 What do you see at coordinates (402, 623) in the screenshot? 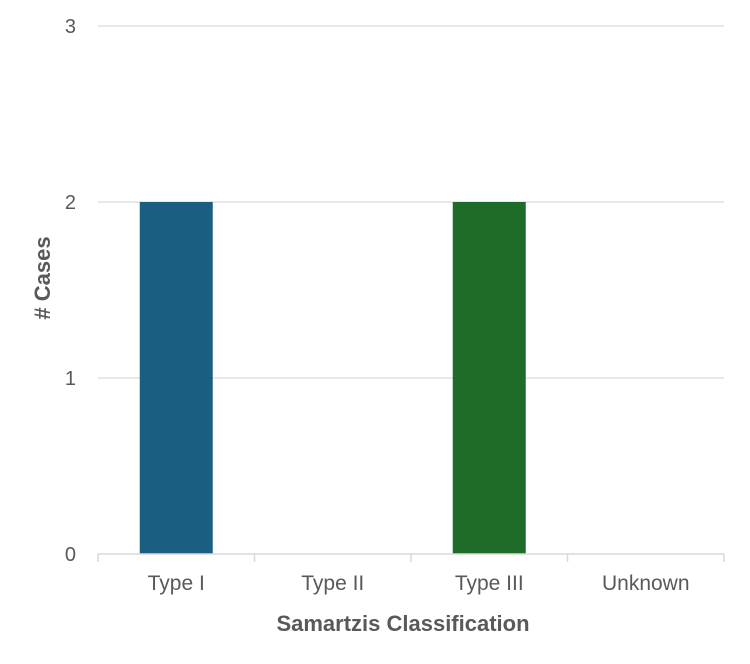
I see `x-axis-title: Samartzis Classification` at bounding box center [402, 623].